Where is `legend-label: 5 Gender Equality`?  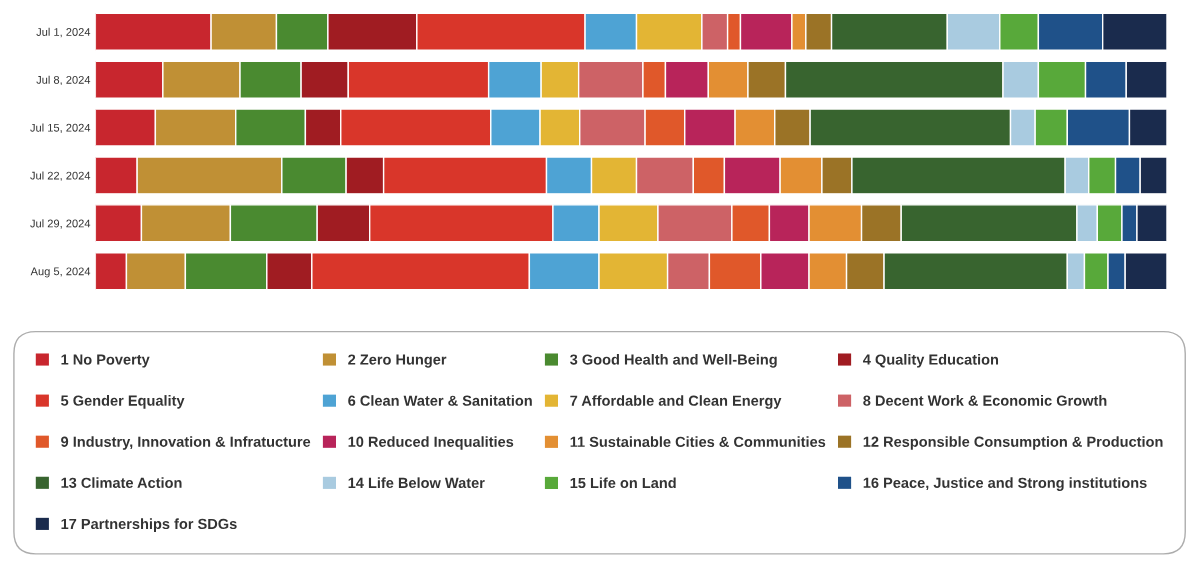
legend-label: 5 Gender Equality is located at coordinates (123, 402).